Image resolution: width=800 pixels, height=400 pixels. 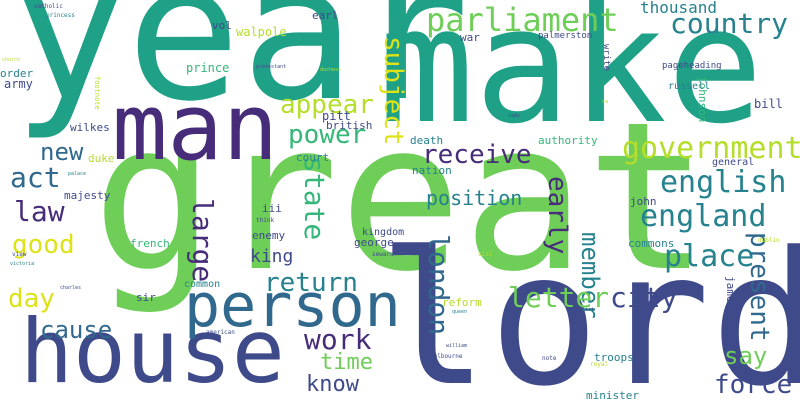 What do you see at coordinates (679, 8) in the screenshot?
I see `word: thousand` at bounding box center [679, 8].